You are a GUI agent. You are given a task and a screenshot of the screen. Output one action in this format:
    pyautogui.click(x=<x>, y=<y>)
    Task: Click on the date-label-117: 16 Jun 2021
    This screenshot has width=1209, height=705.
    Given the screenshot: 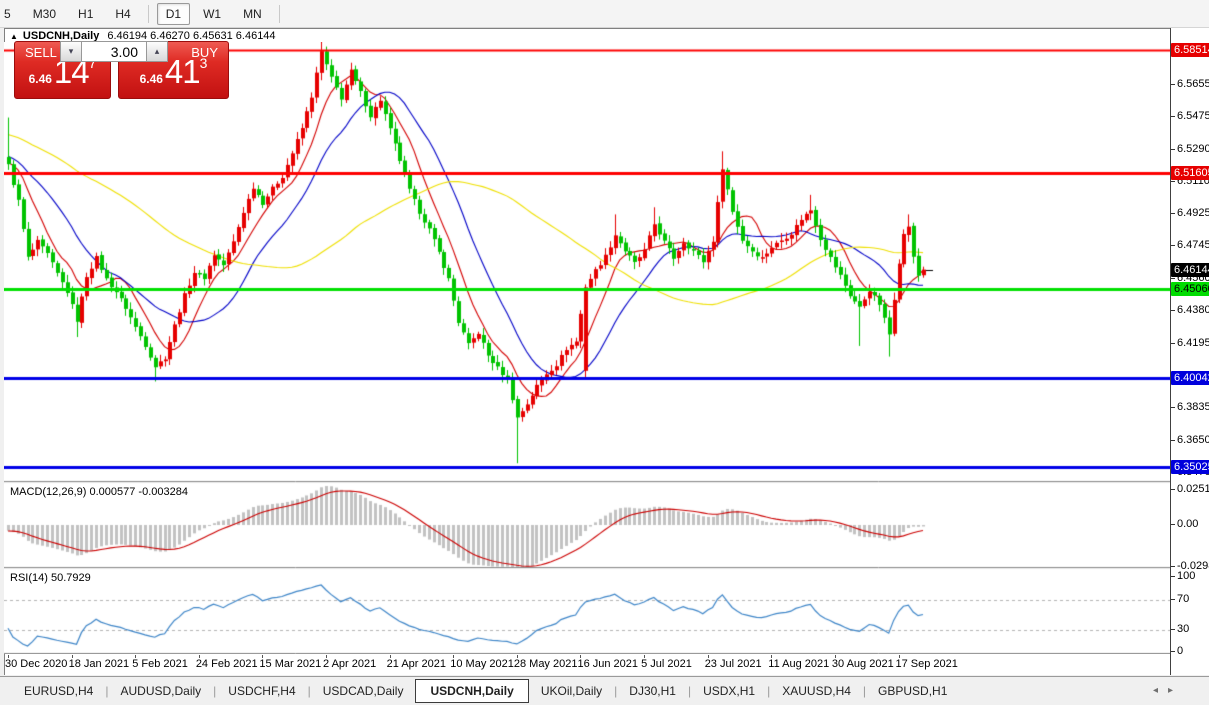 What is the action you would take?
    pyautogui.click(x=608, y=664)
    